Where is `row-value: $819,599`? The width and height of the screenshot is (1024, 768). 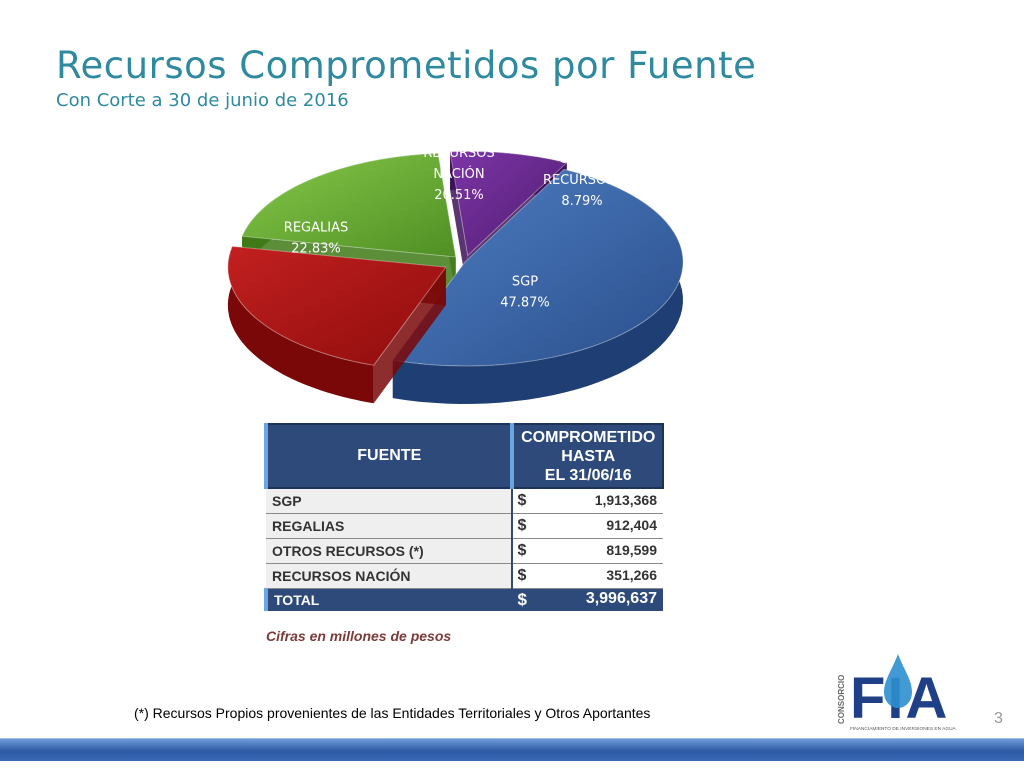
row-value: $819,599 is located at coordinates (587, 551).